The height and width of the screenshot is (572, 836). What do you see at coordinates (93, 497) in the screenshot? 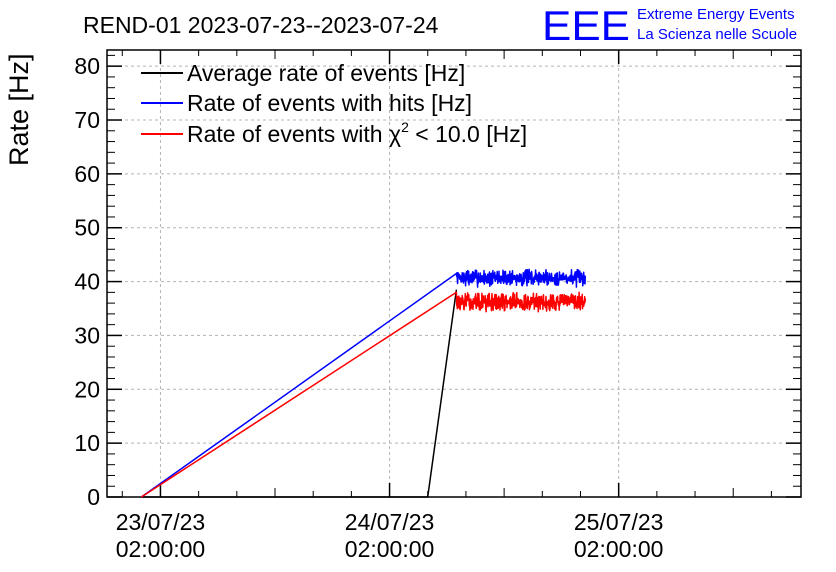
I see `y-tick-label: 0` at bounding box center [93, 497].